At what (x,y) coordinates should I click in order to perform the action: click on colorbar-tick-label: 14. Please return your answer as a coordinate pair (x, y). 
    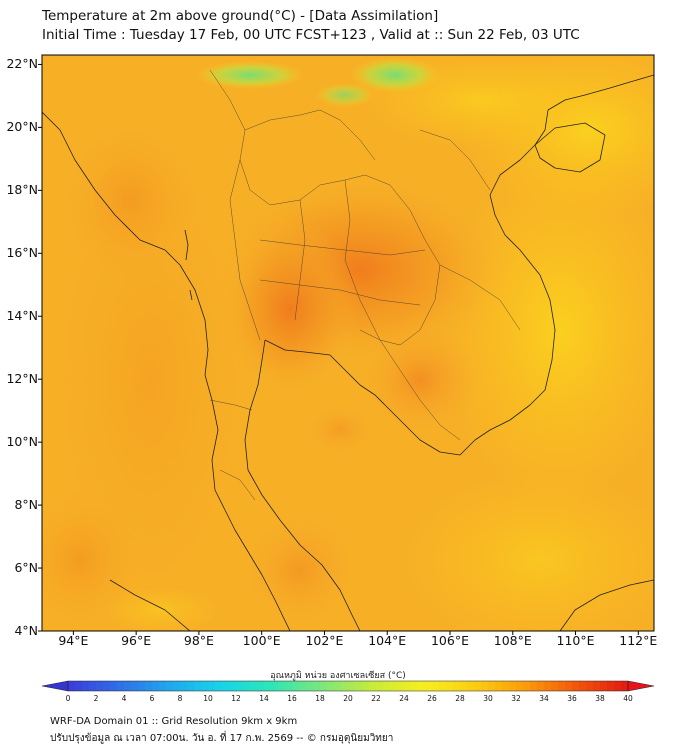
    Looking at the image, I should click on (264, 698).